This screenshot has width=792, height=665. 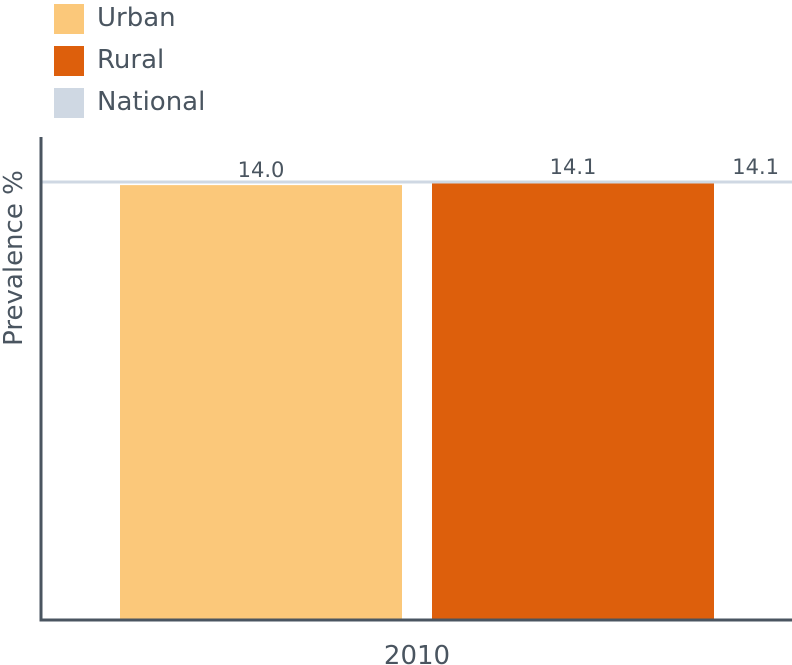 What do you see at coordinates (69, 19) in the screenshot?
I see `legend-swatch-urban` at bounding box center [69, 19].